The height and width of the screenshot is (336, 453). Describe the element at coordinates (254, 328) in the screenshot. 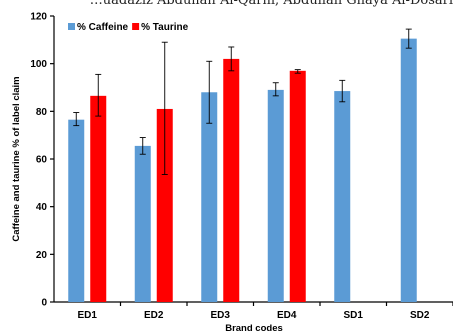

I see `x-axis-title: Brand codes` at that location.